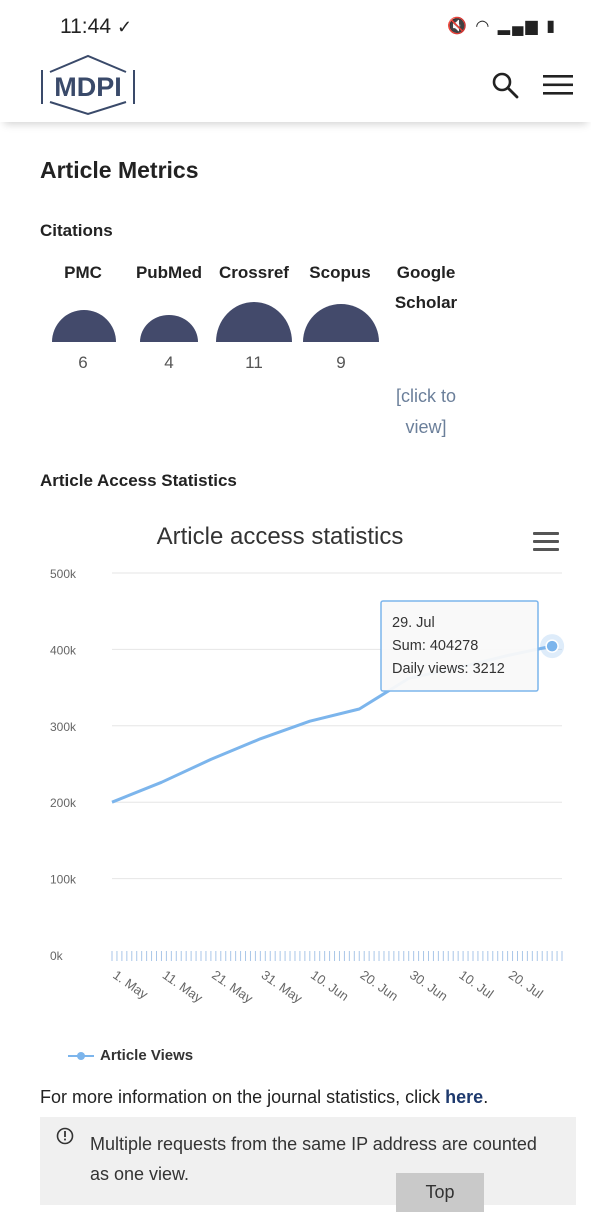 This screenshot has height=1212, width=591. I want to click on tooltip-box, so click(459, 646).